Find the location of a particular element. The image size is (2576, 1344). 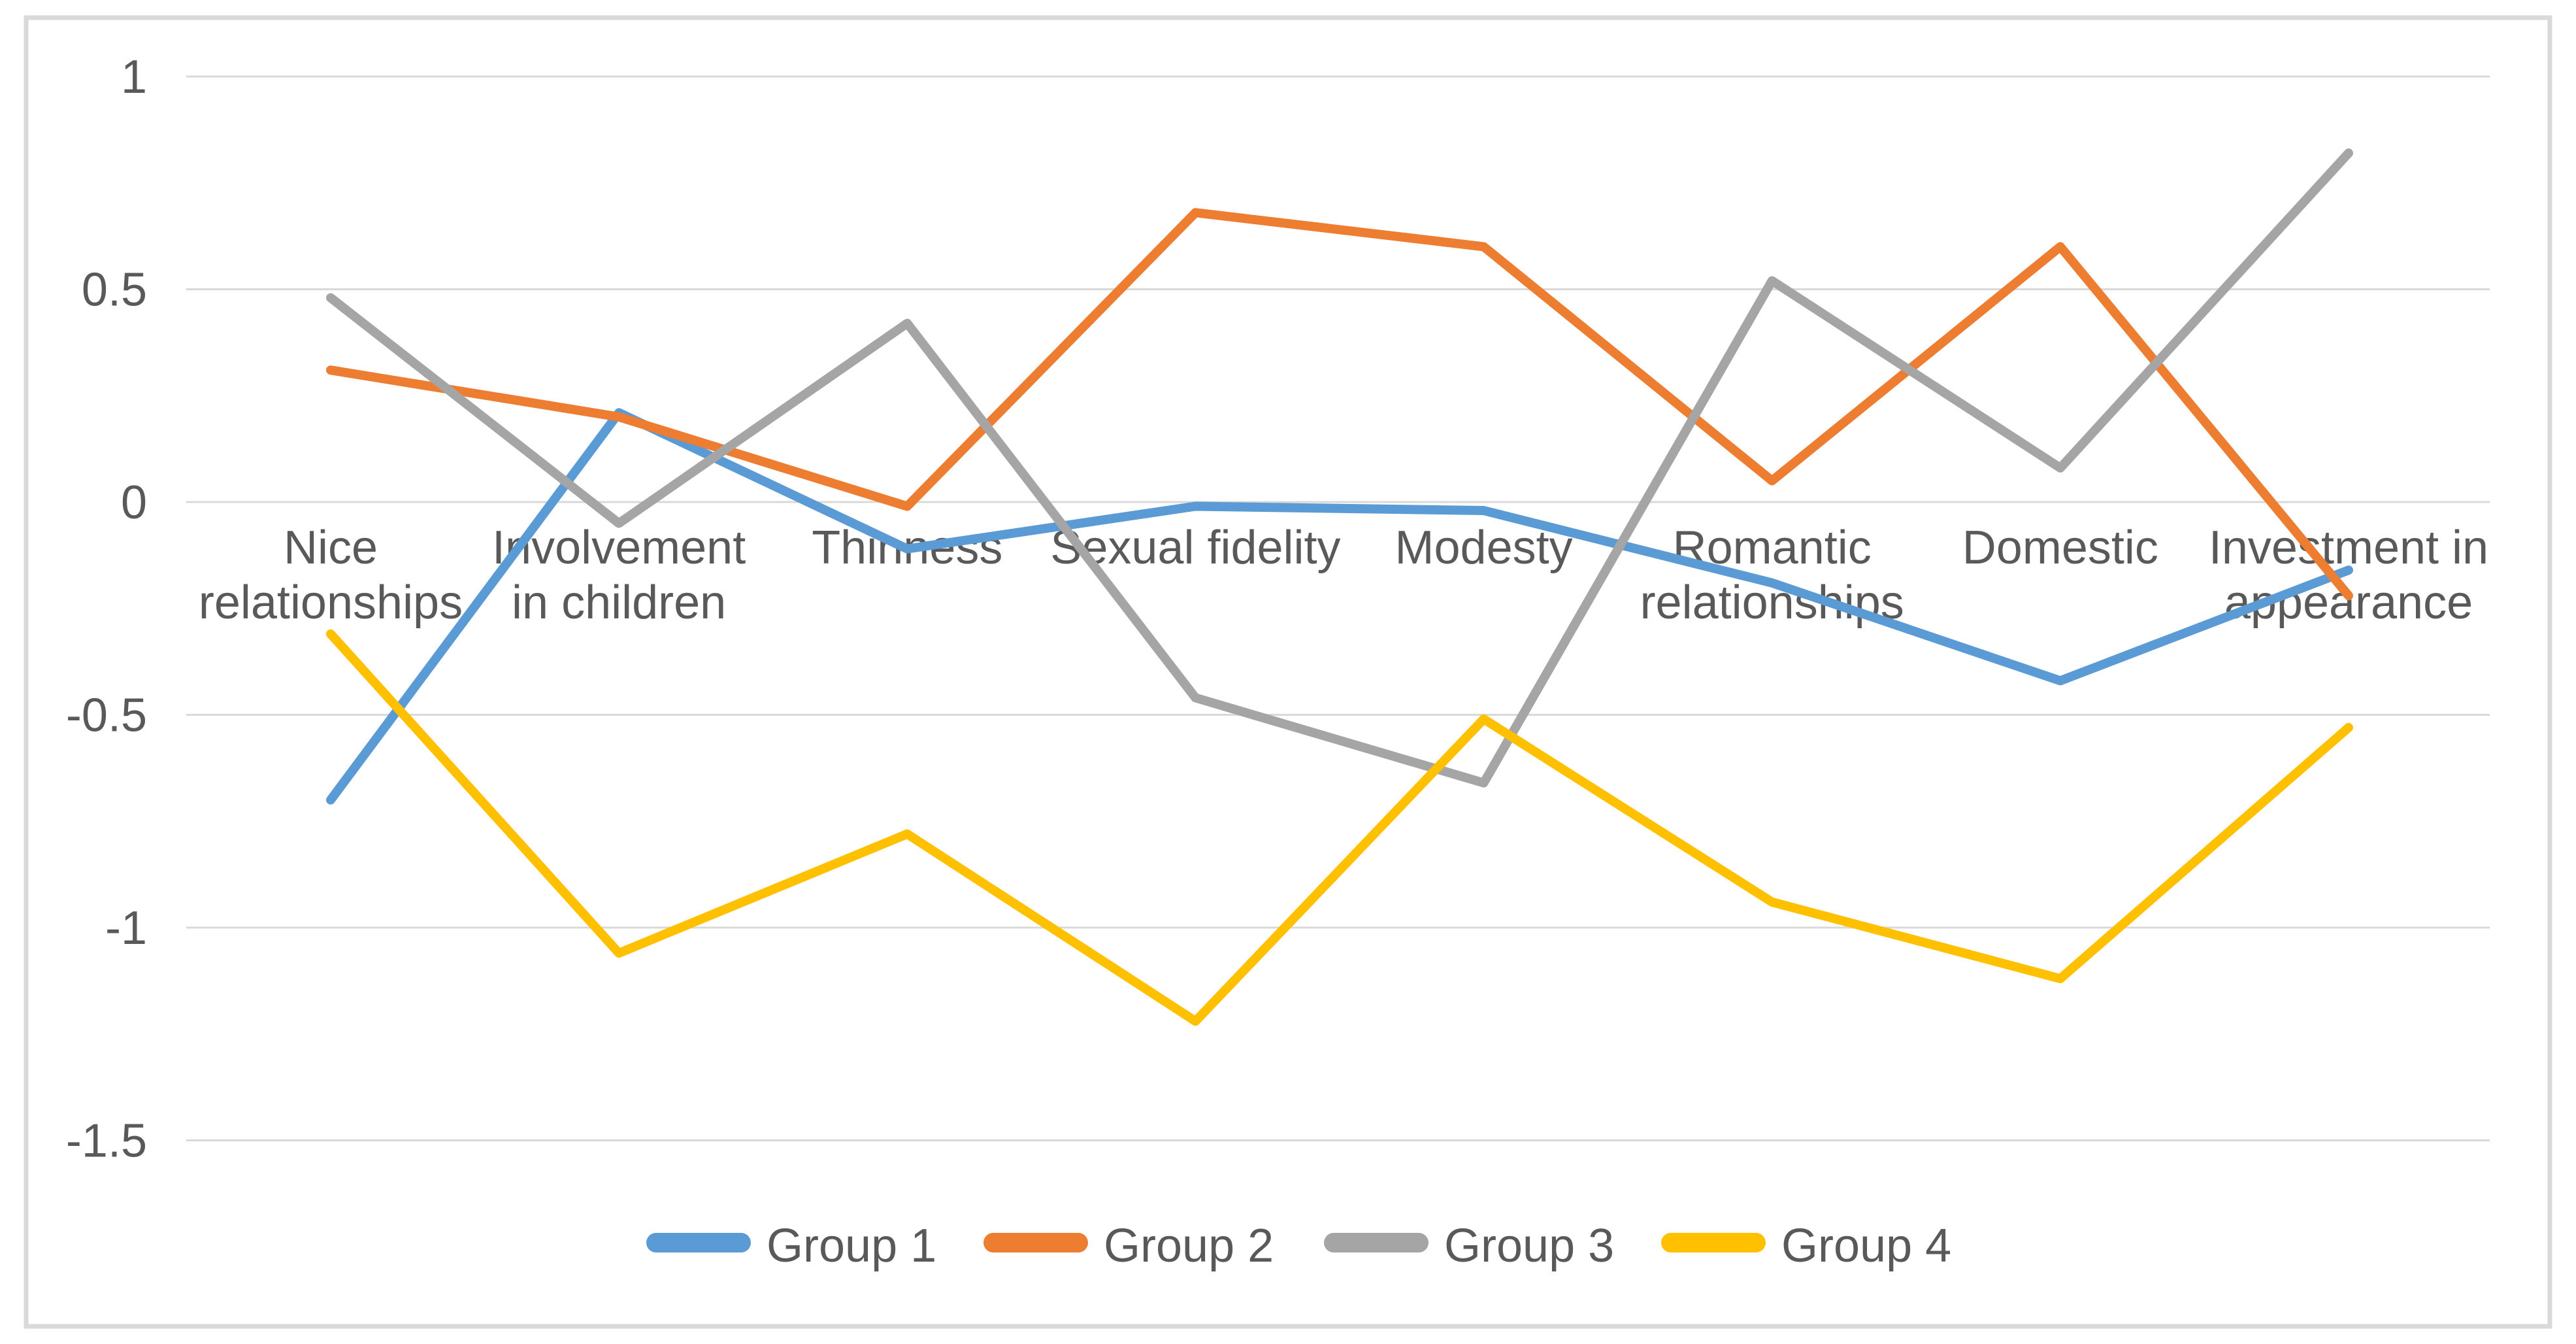

legend-item-group-4: Group 4 is located at coordinates (1806, 1246).